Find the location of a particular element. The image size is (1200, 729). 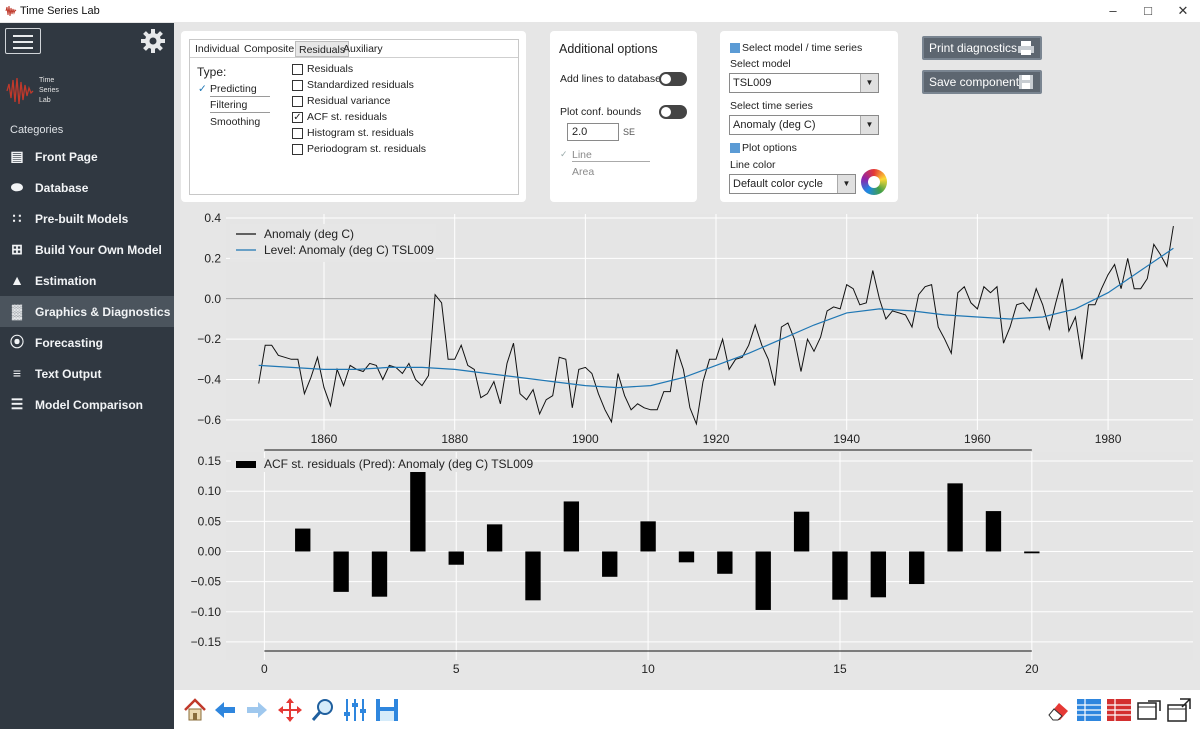

conf-unit-label: SE is located at coordinates (629, 132).